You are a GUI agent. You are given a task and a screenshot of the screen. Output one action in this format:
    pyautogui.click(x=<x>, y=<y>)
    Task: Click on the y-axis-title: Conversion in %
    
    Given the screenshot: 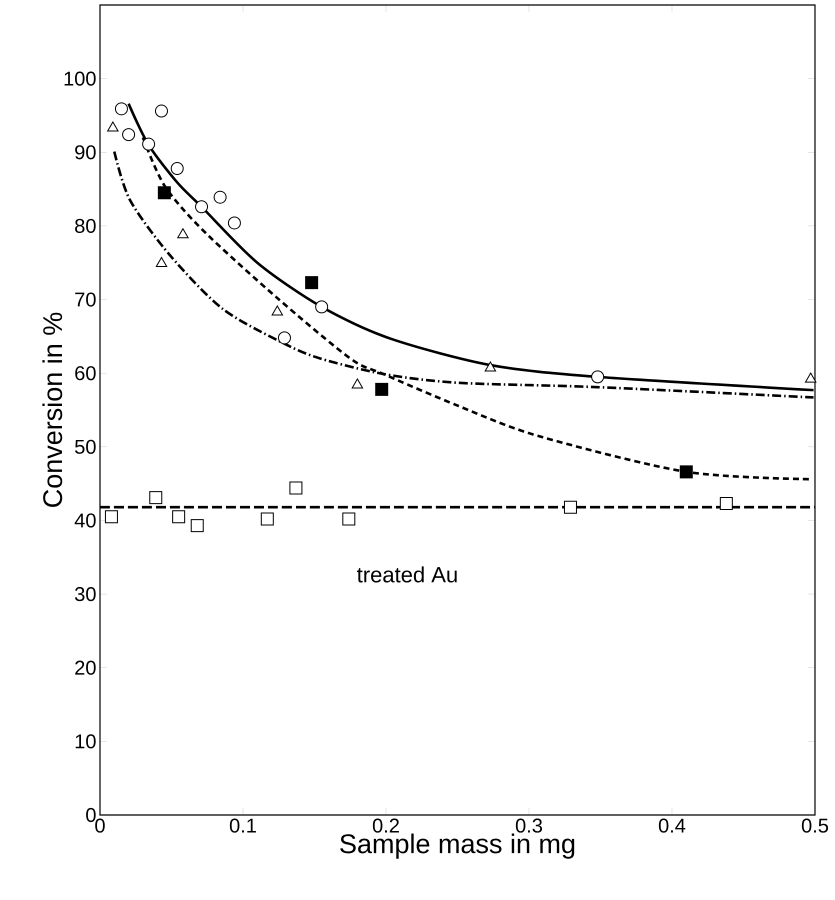 What is the action you would take?
    pyautogui.click(x=52, y=409)
    